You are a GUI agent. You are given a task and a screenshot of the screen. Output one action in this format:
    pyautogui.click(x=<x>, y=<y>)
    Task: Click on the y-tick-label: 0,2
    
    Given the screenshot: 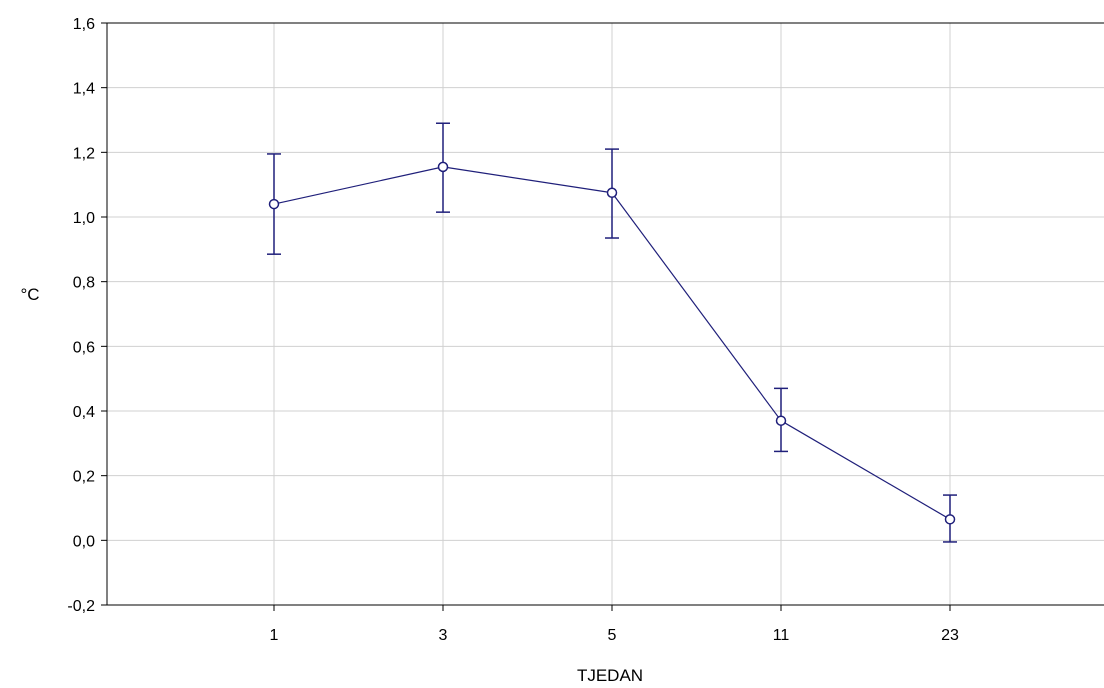 What is the action you would take?
    pyautogui.click(x=84, y=477)
    